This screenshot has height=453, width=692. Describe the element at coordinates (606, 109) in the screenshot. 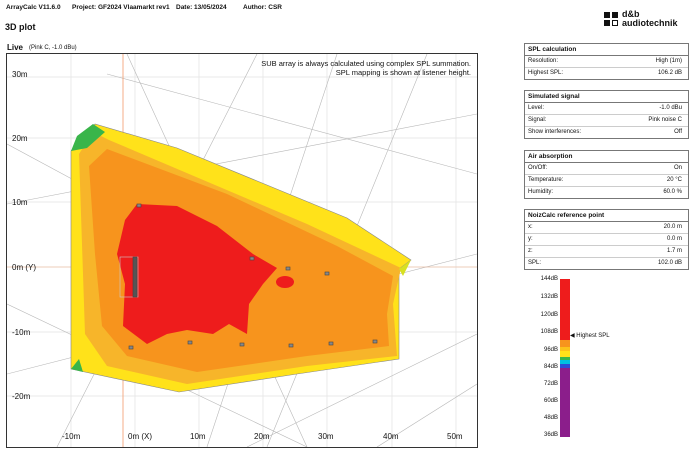

I see `panel-row: Level: -1.0 dBu` at that location.